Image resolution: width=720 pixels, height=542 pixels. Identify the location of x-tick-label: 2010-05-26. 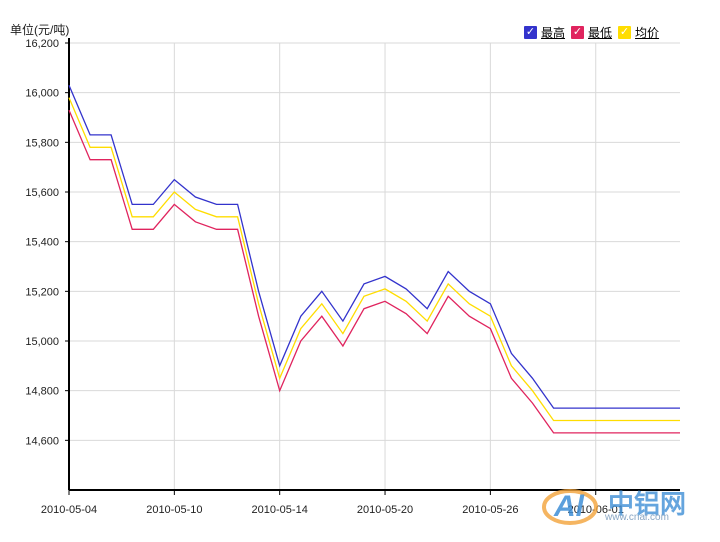
(490, 510).